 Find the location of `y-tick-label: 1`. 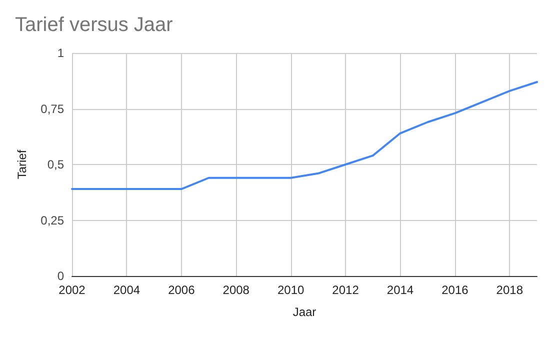

y-tick-label: 1 is located at coordinates (60, 53).